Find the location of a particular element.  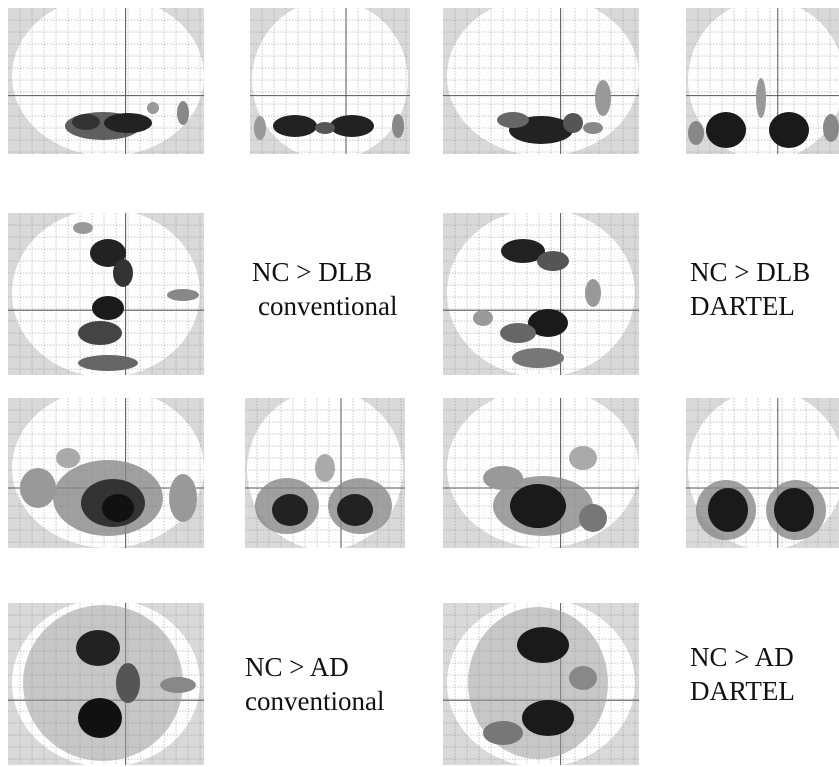

label-nc-dlb-dartel: NC > DLB DARTEL is located at coordinates (750, 289).